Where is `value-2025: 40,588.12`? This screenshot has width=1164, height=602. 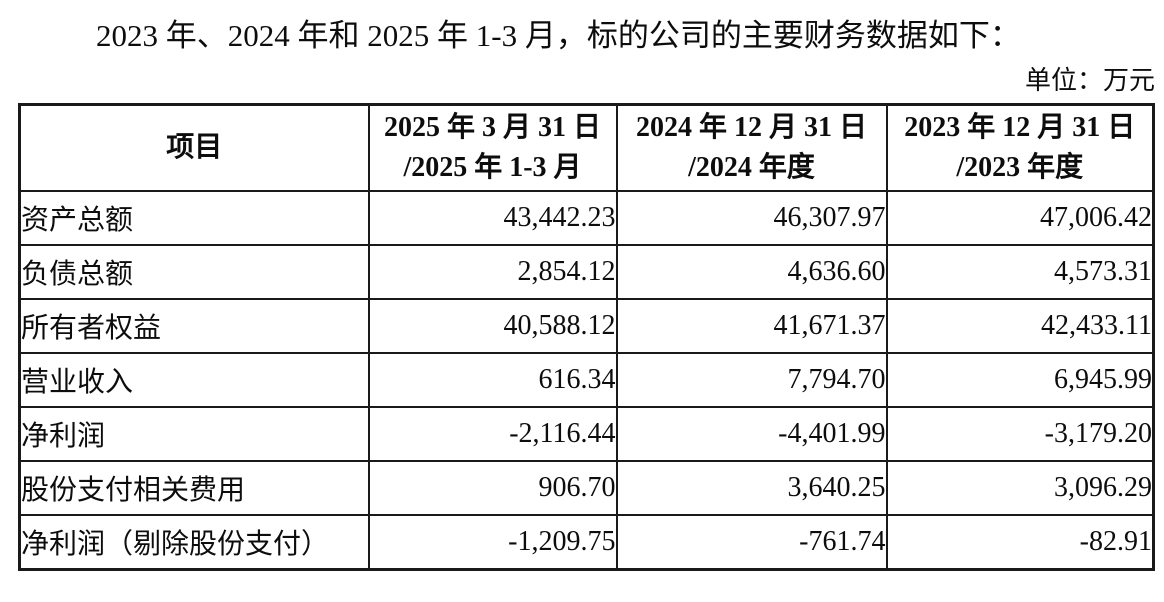
value-2025: 40,588.12 is located at coordinates (492, 326).